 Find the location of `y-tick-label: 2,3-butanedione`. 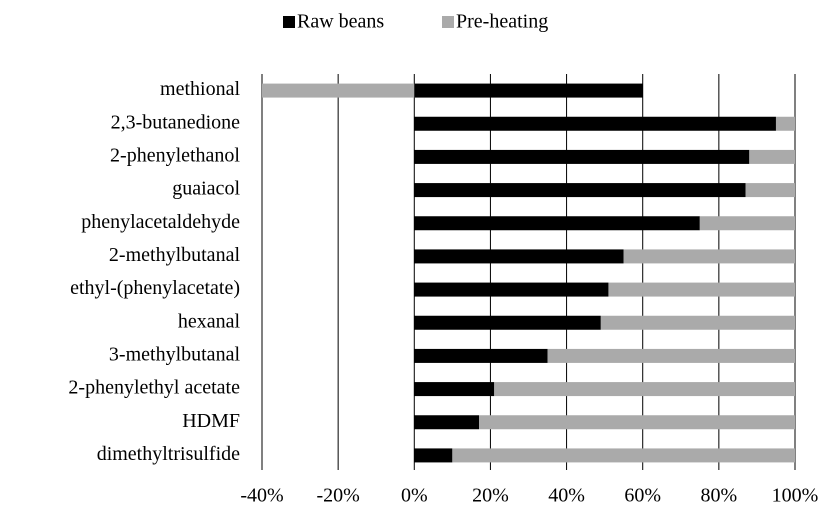

y-tick-label: 2,3-butanedione is located at coordinates (176, 122).